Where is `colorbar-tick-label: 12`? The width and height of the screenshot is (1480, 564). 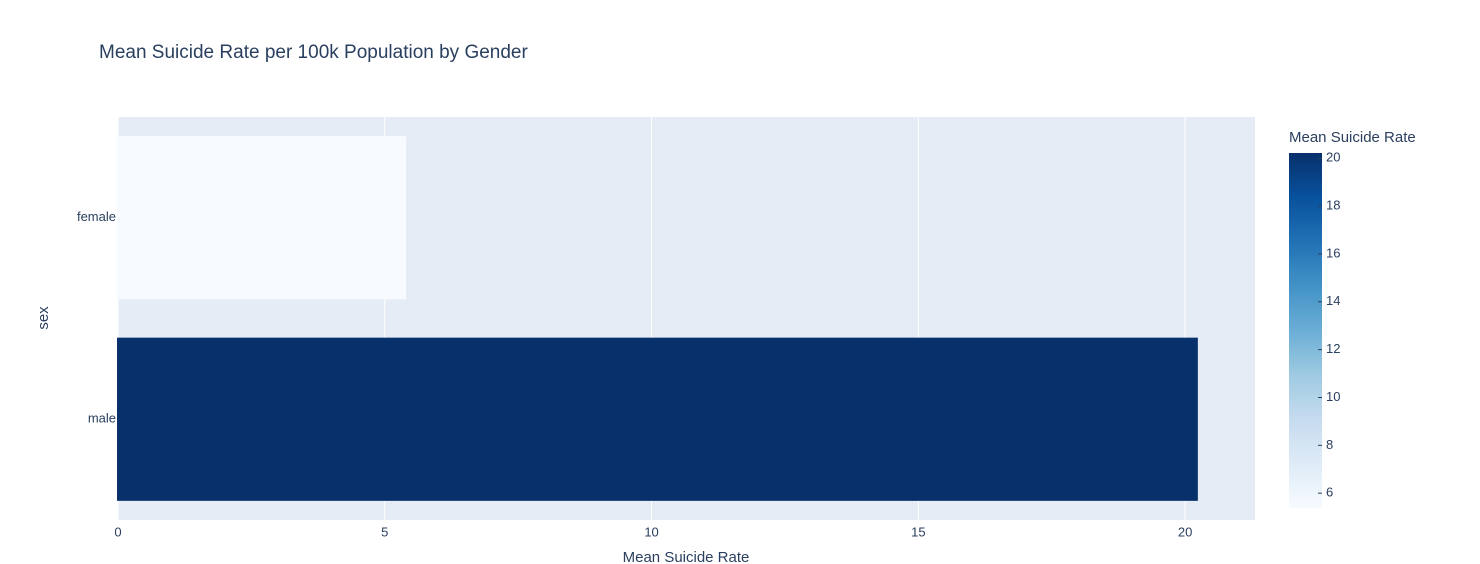 colorbar-tick-label: 12 is located at coordinates (1333, 348).